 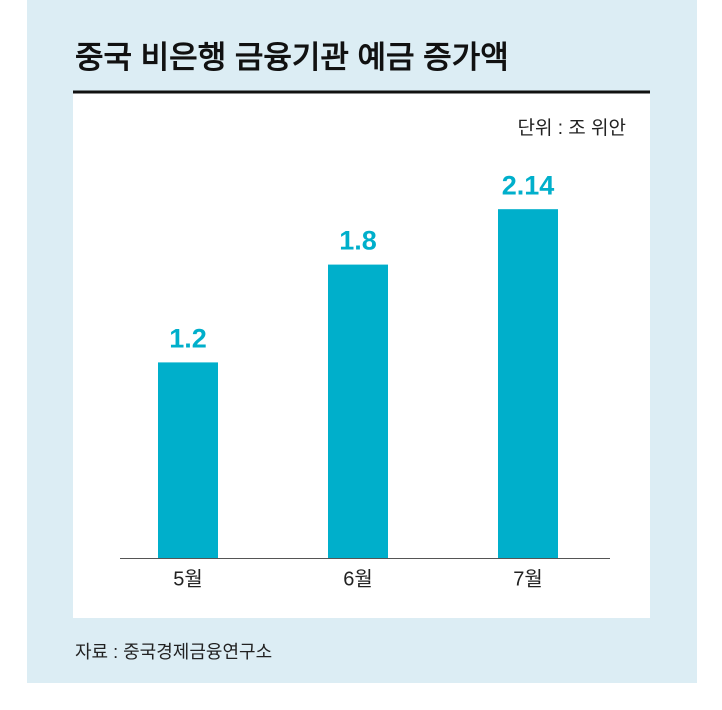 What do you see at coordinates (528, 578) in the screenshot?
I see `x-tick-label: 7월` at bounding box center [528, 578].